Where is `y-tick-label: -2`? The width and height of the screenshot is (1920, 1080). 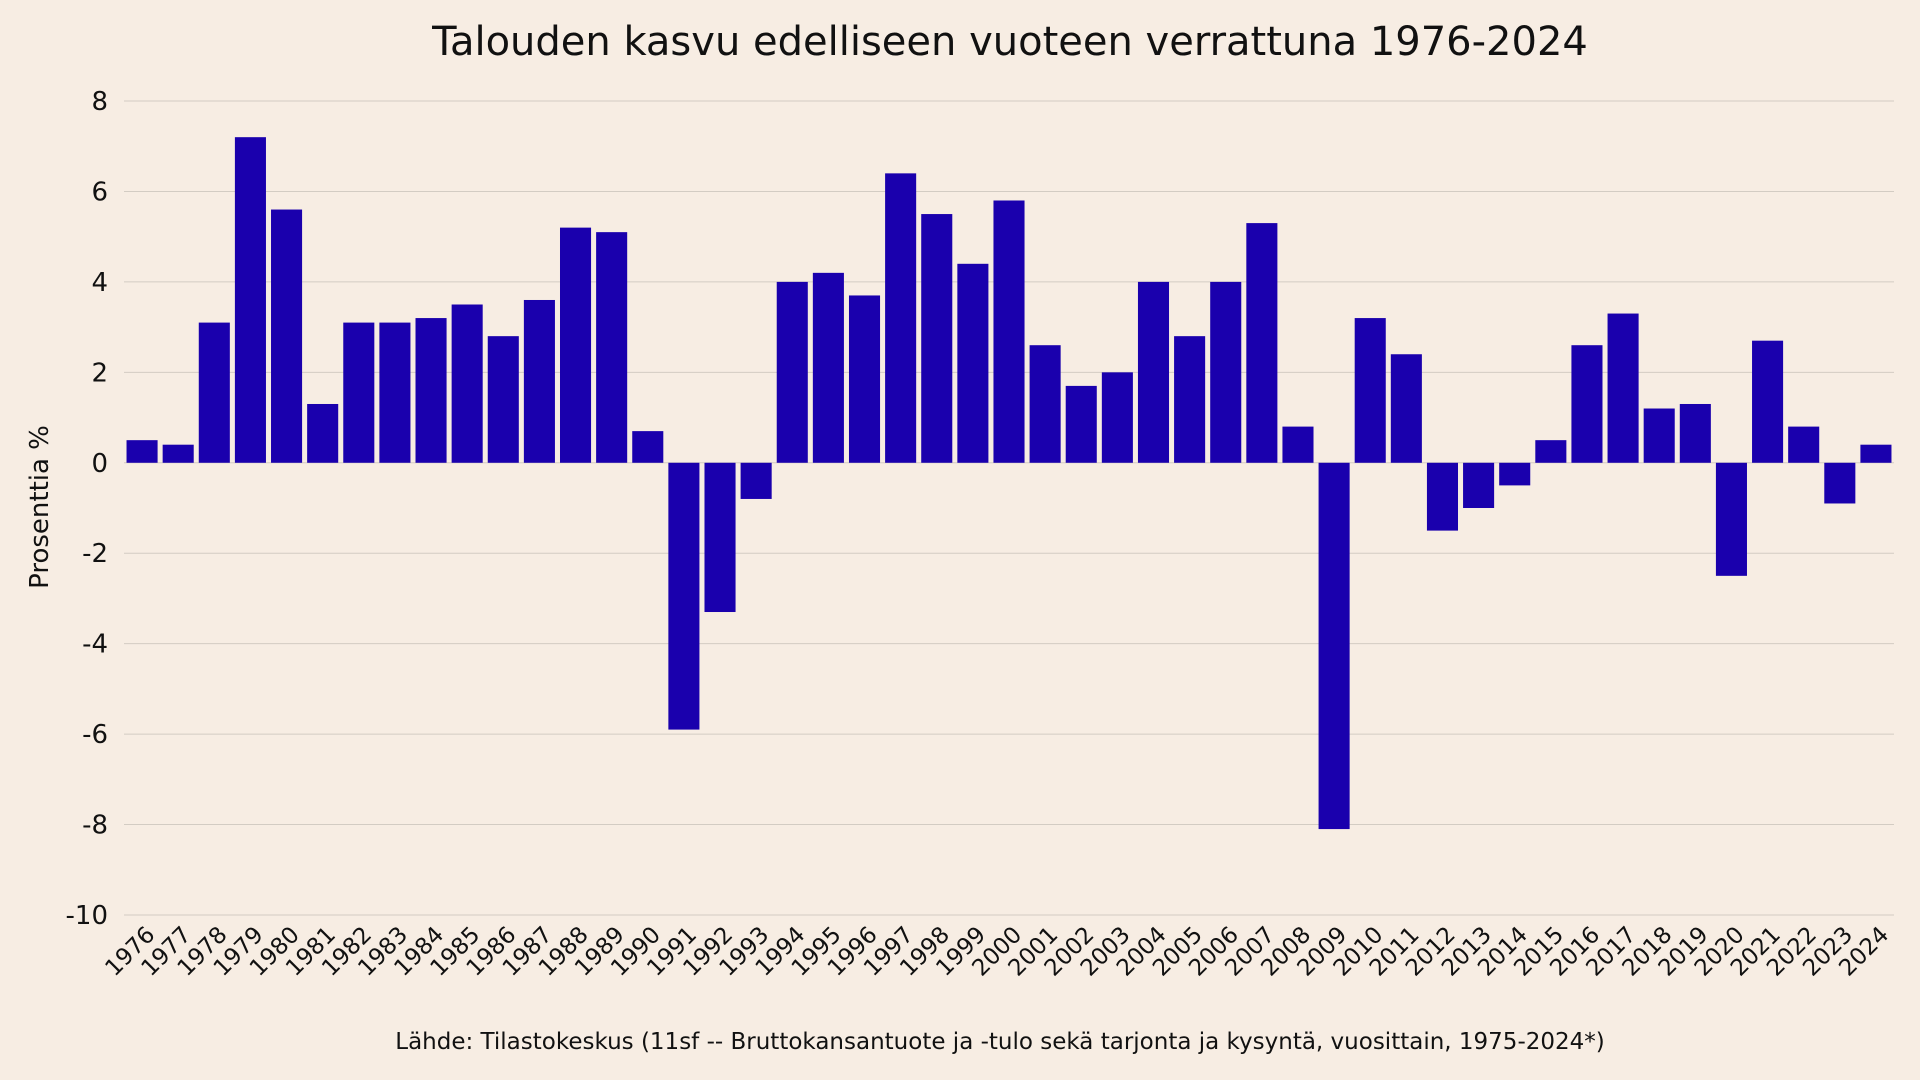 y-tick-label: -2 is located at coordinates (95, 554).